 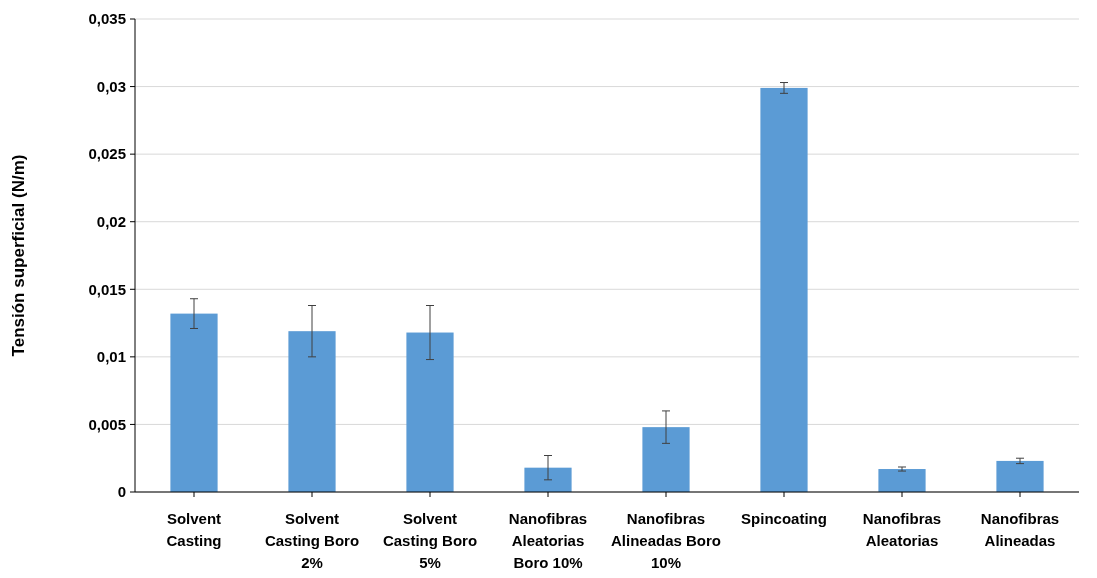 I want to click on y-tick-label: 0,035, so click(x=107, y=19).